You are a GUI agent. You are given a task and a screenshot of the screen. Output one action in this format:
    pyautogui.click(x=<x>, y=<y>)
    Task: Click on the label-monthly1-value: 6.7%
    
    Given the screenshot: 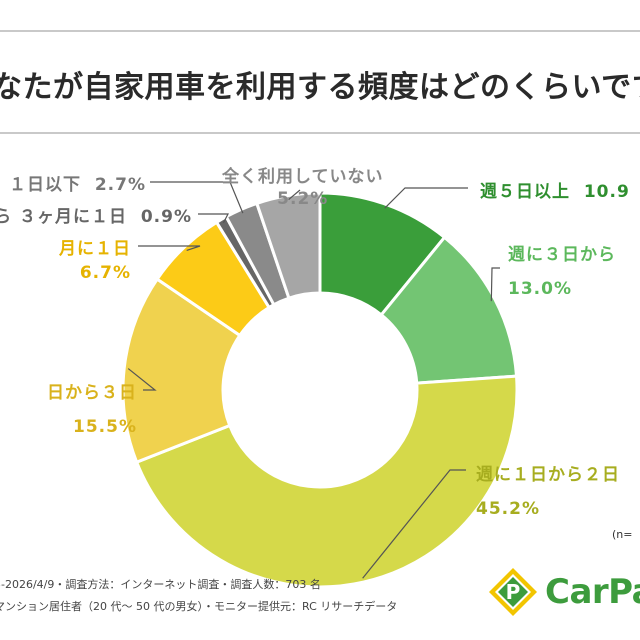 What is the action you would take?
    pyautogui.click(x=105, y=273)
    